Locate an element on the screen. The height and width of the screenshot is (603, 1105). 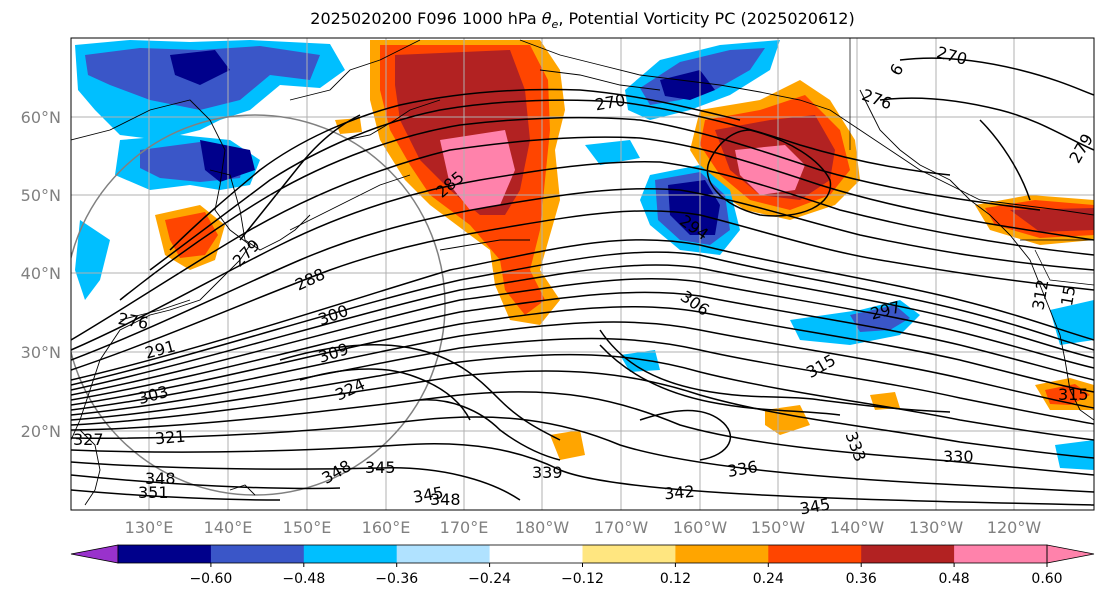
lon-label: 160°W is located at coordinates (700, 527).